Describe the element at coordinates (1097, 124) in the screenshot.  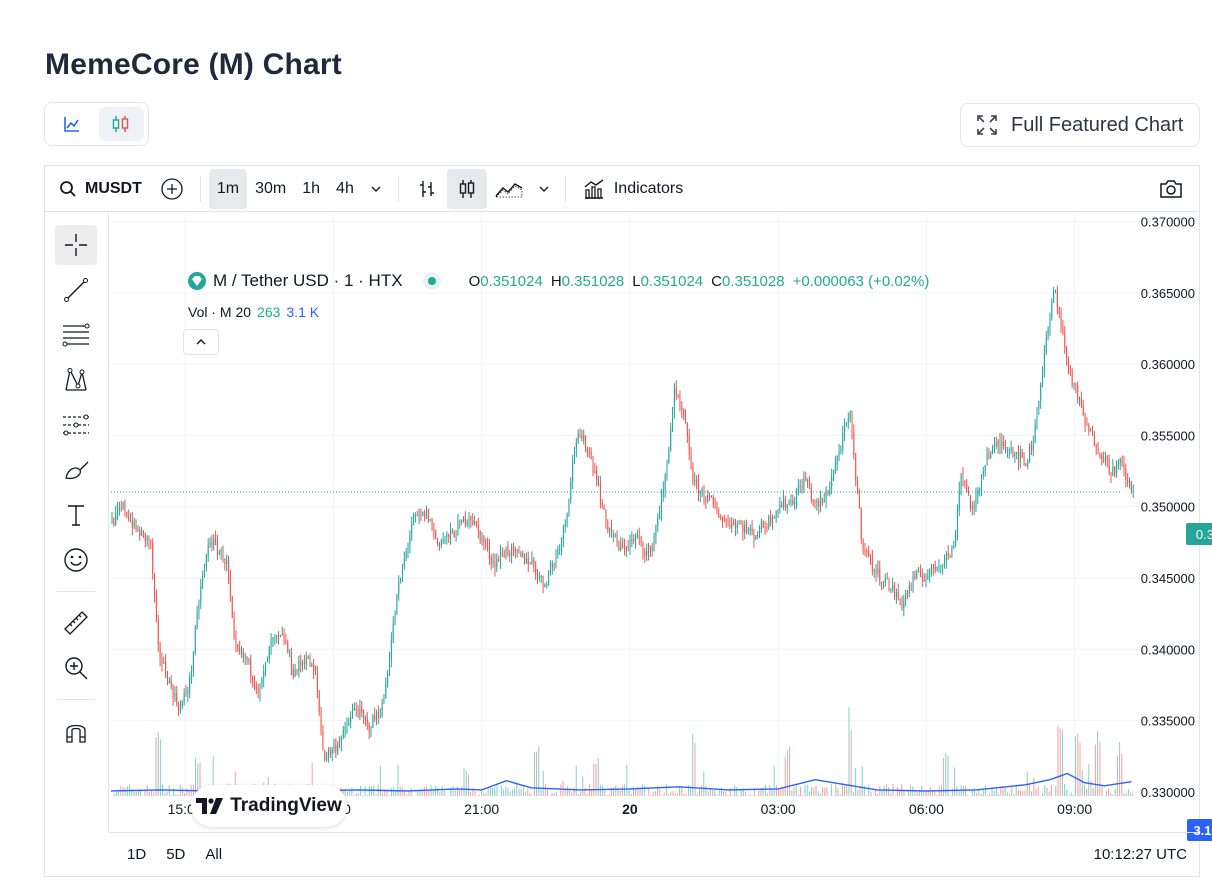
I see `full-featured-chart-label: Full Featured Chart` at that location.